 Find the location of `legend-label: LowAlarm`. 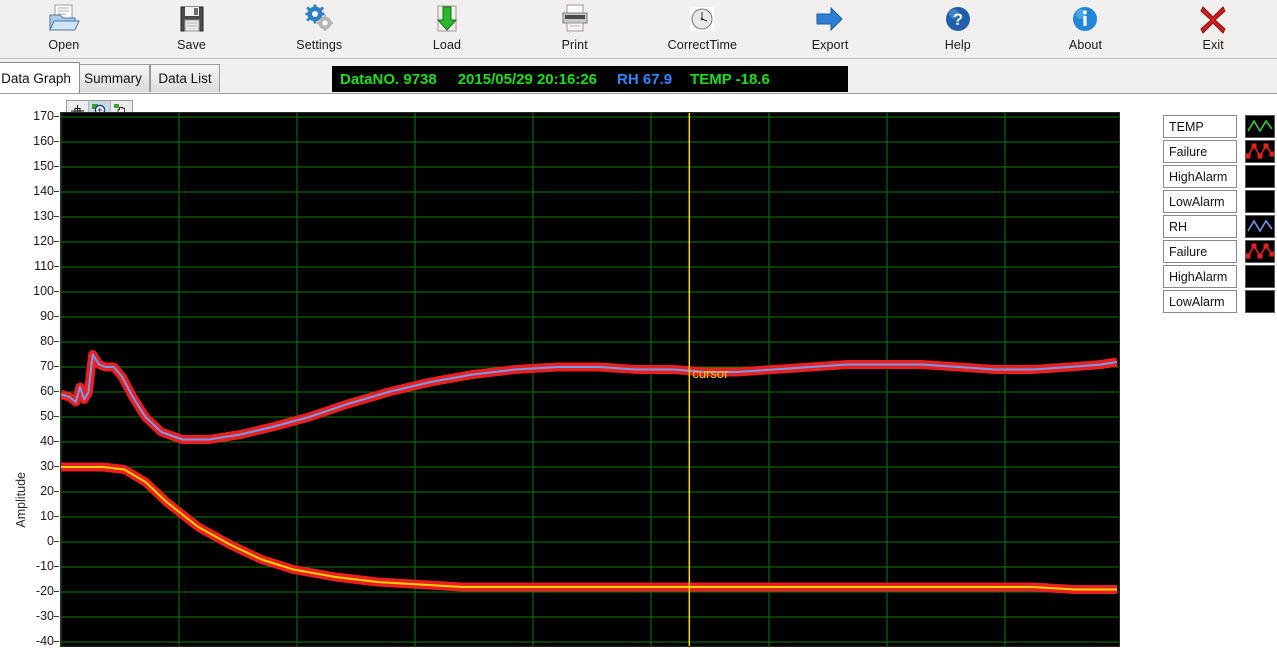

legend-label: LowAlarm is located at coordinates (1200, 201).